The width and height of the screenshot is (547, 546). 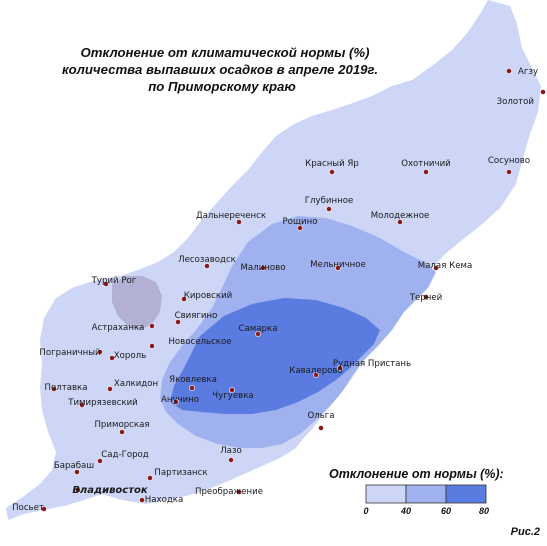 What do you see at coordinates (122, 432) in the screenshot?
I see `city-31-marker` at bounding box center [122, 432].